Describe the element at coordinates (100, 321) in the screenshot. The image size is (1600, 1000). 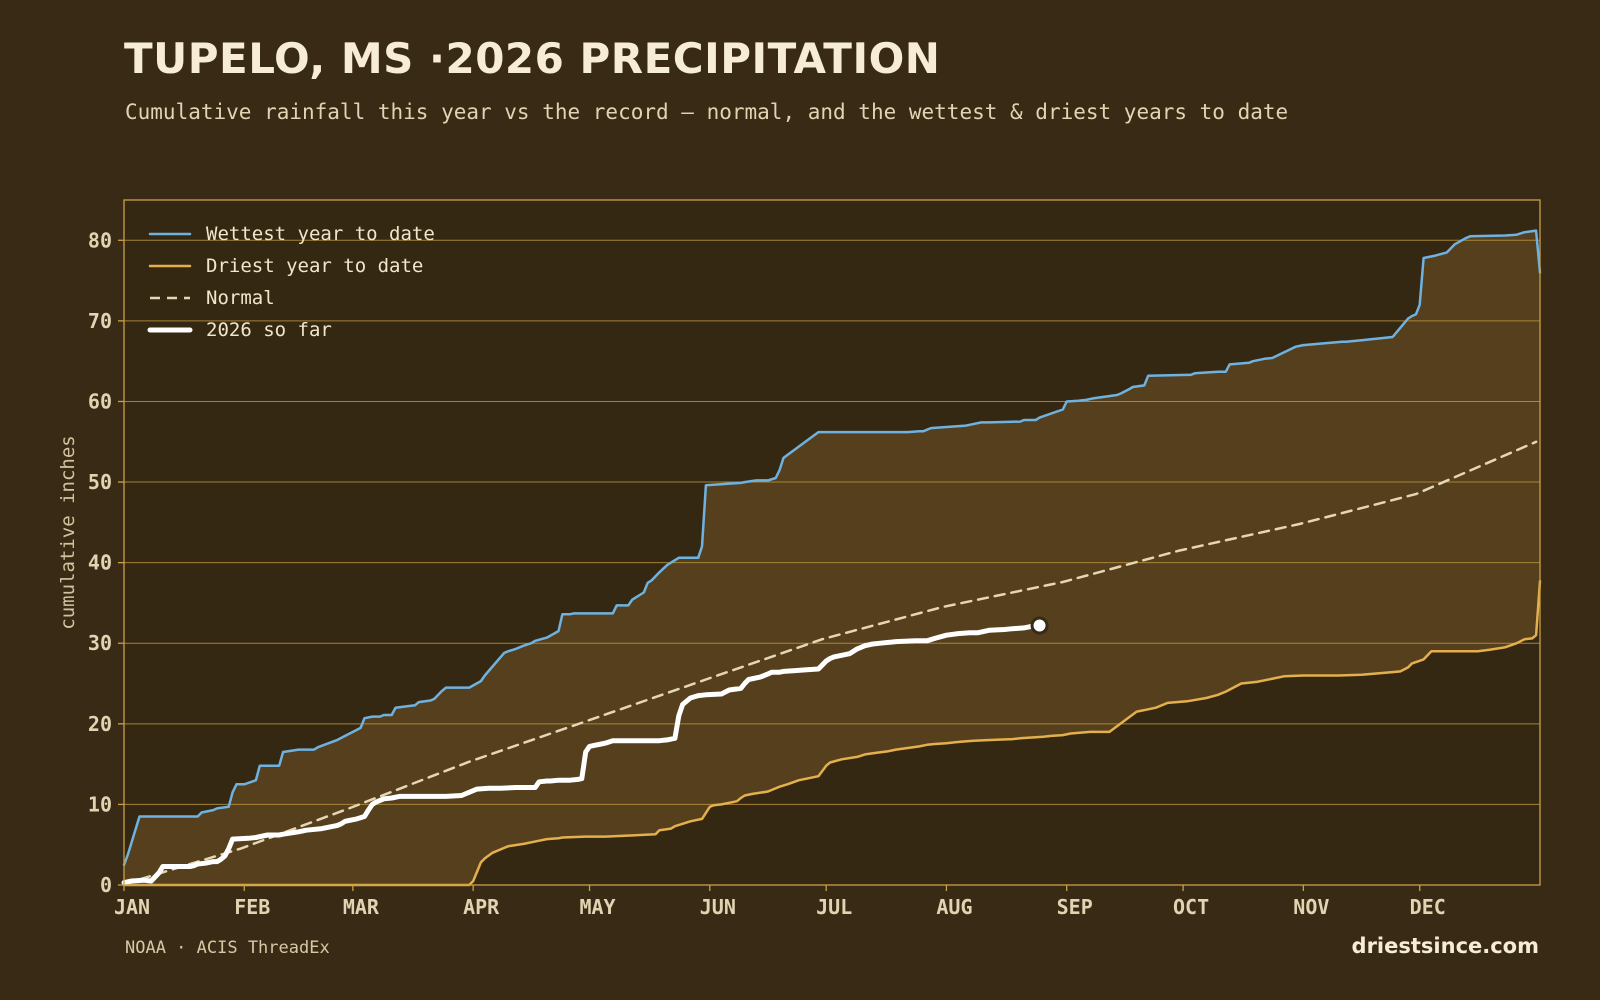
I see `y-tick-label: 70` at that location.